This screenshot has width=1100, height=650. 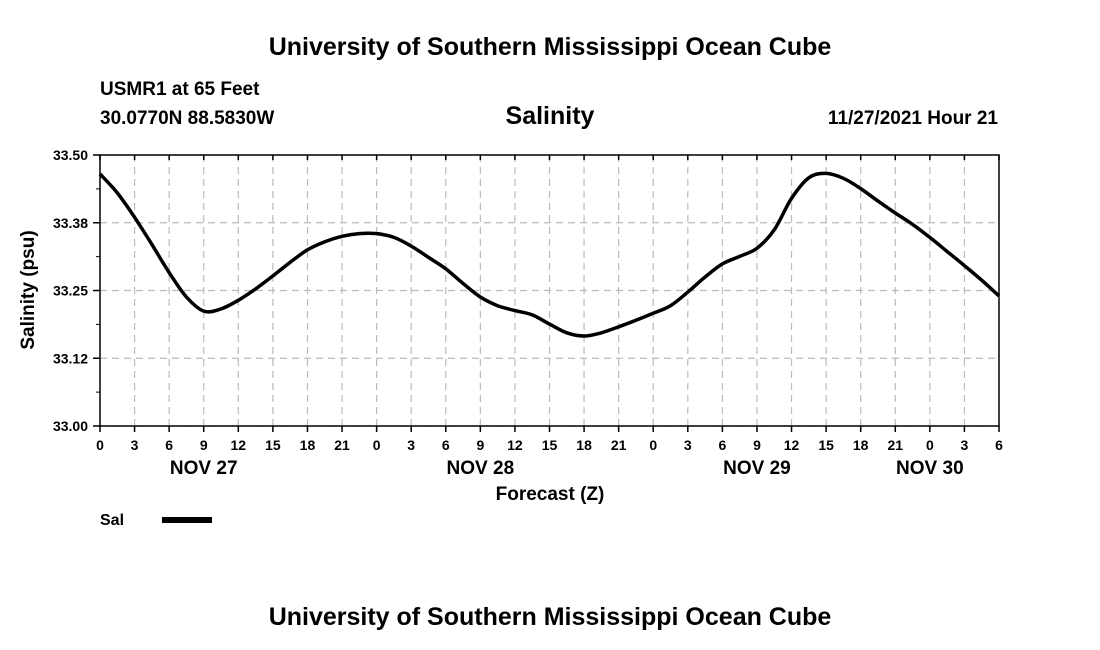 I want to click on date-label: NOV 29, so click(x=757, y=468).